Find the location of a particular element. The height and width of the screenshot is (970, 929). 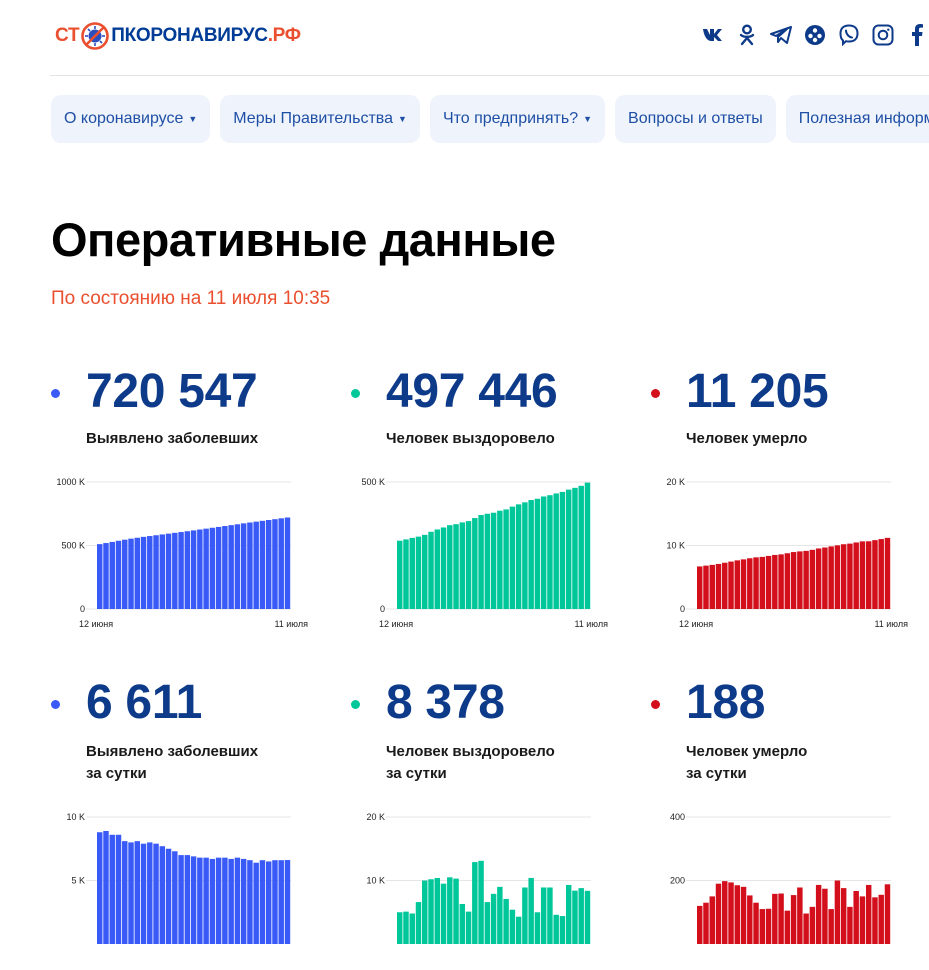

y-tick-label: 5 K is located at coordinates (78, 881).